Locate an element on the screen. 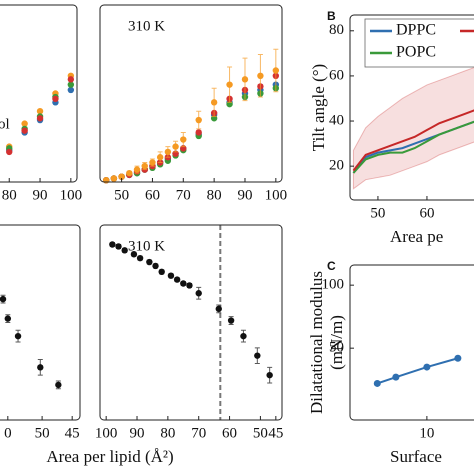 This screenshot has width=474, height=474. panel-label: C is located at coordinates (331, 266).